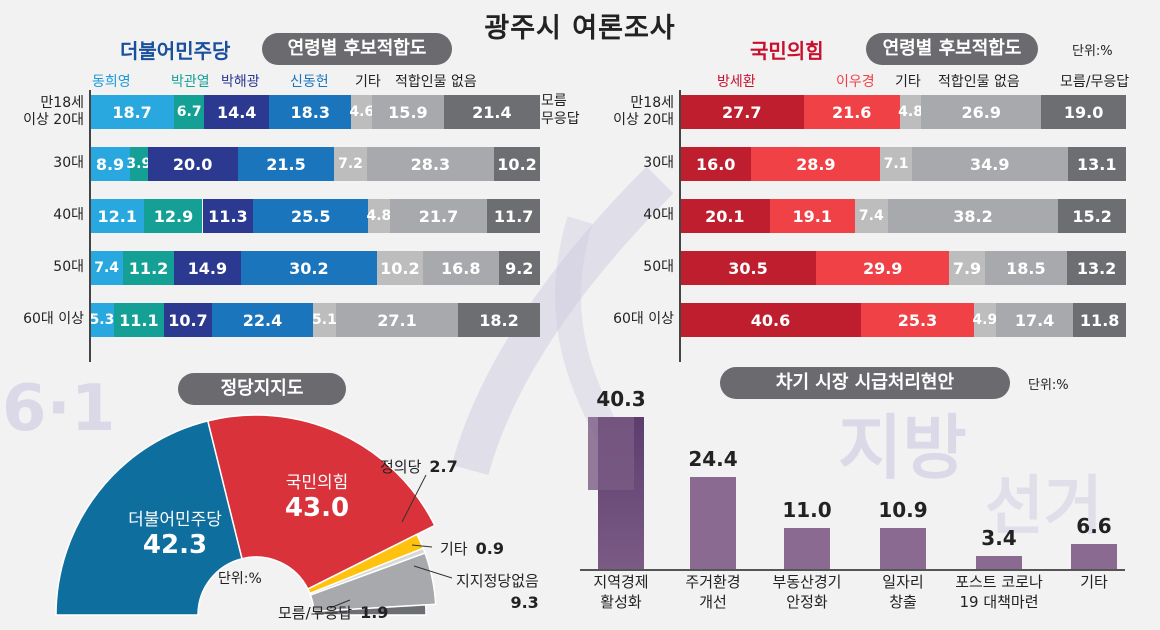 The image size is (1160, 630). I want to click on slice-label-ppp: 국민의힘 43.0, so click(317, 495).